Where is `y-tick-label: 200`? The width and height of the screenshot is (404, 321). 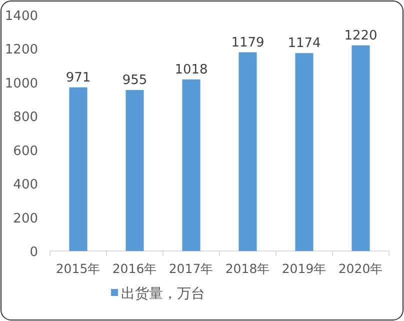 y-tick-label: 200 is located at coordinates (25, 218).